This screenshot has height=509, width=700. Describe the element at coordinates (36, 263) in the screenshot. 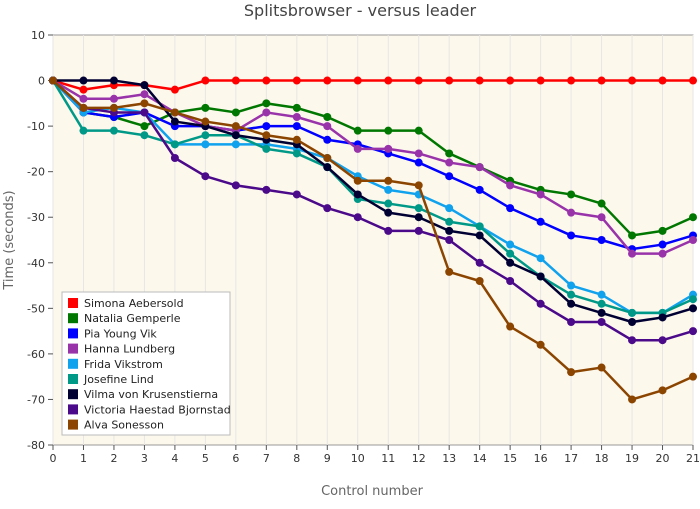

I see `y-tick-label-5: -40` at that location.